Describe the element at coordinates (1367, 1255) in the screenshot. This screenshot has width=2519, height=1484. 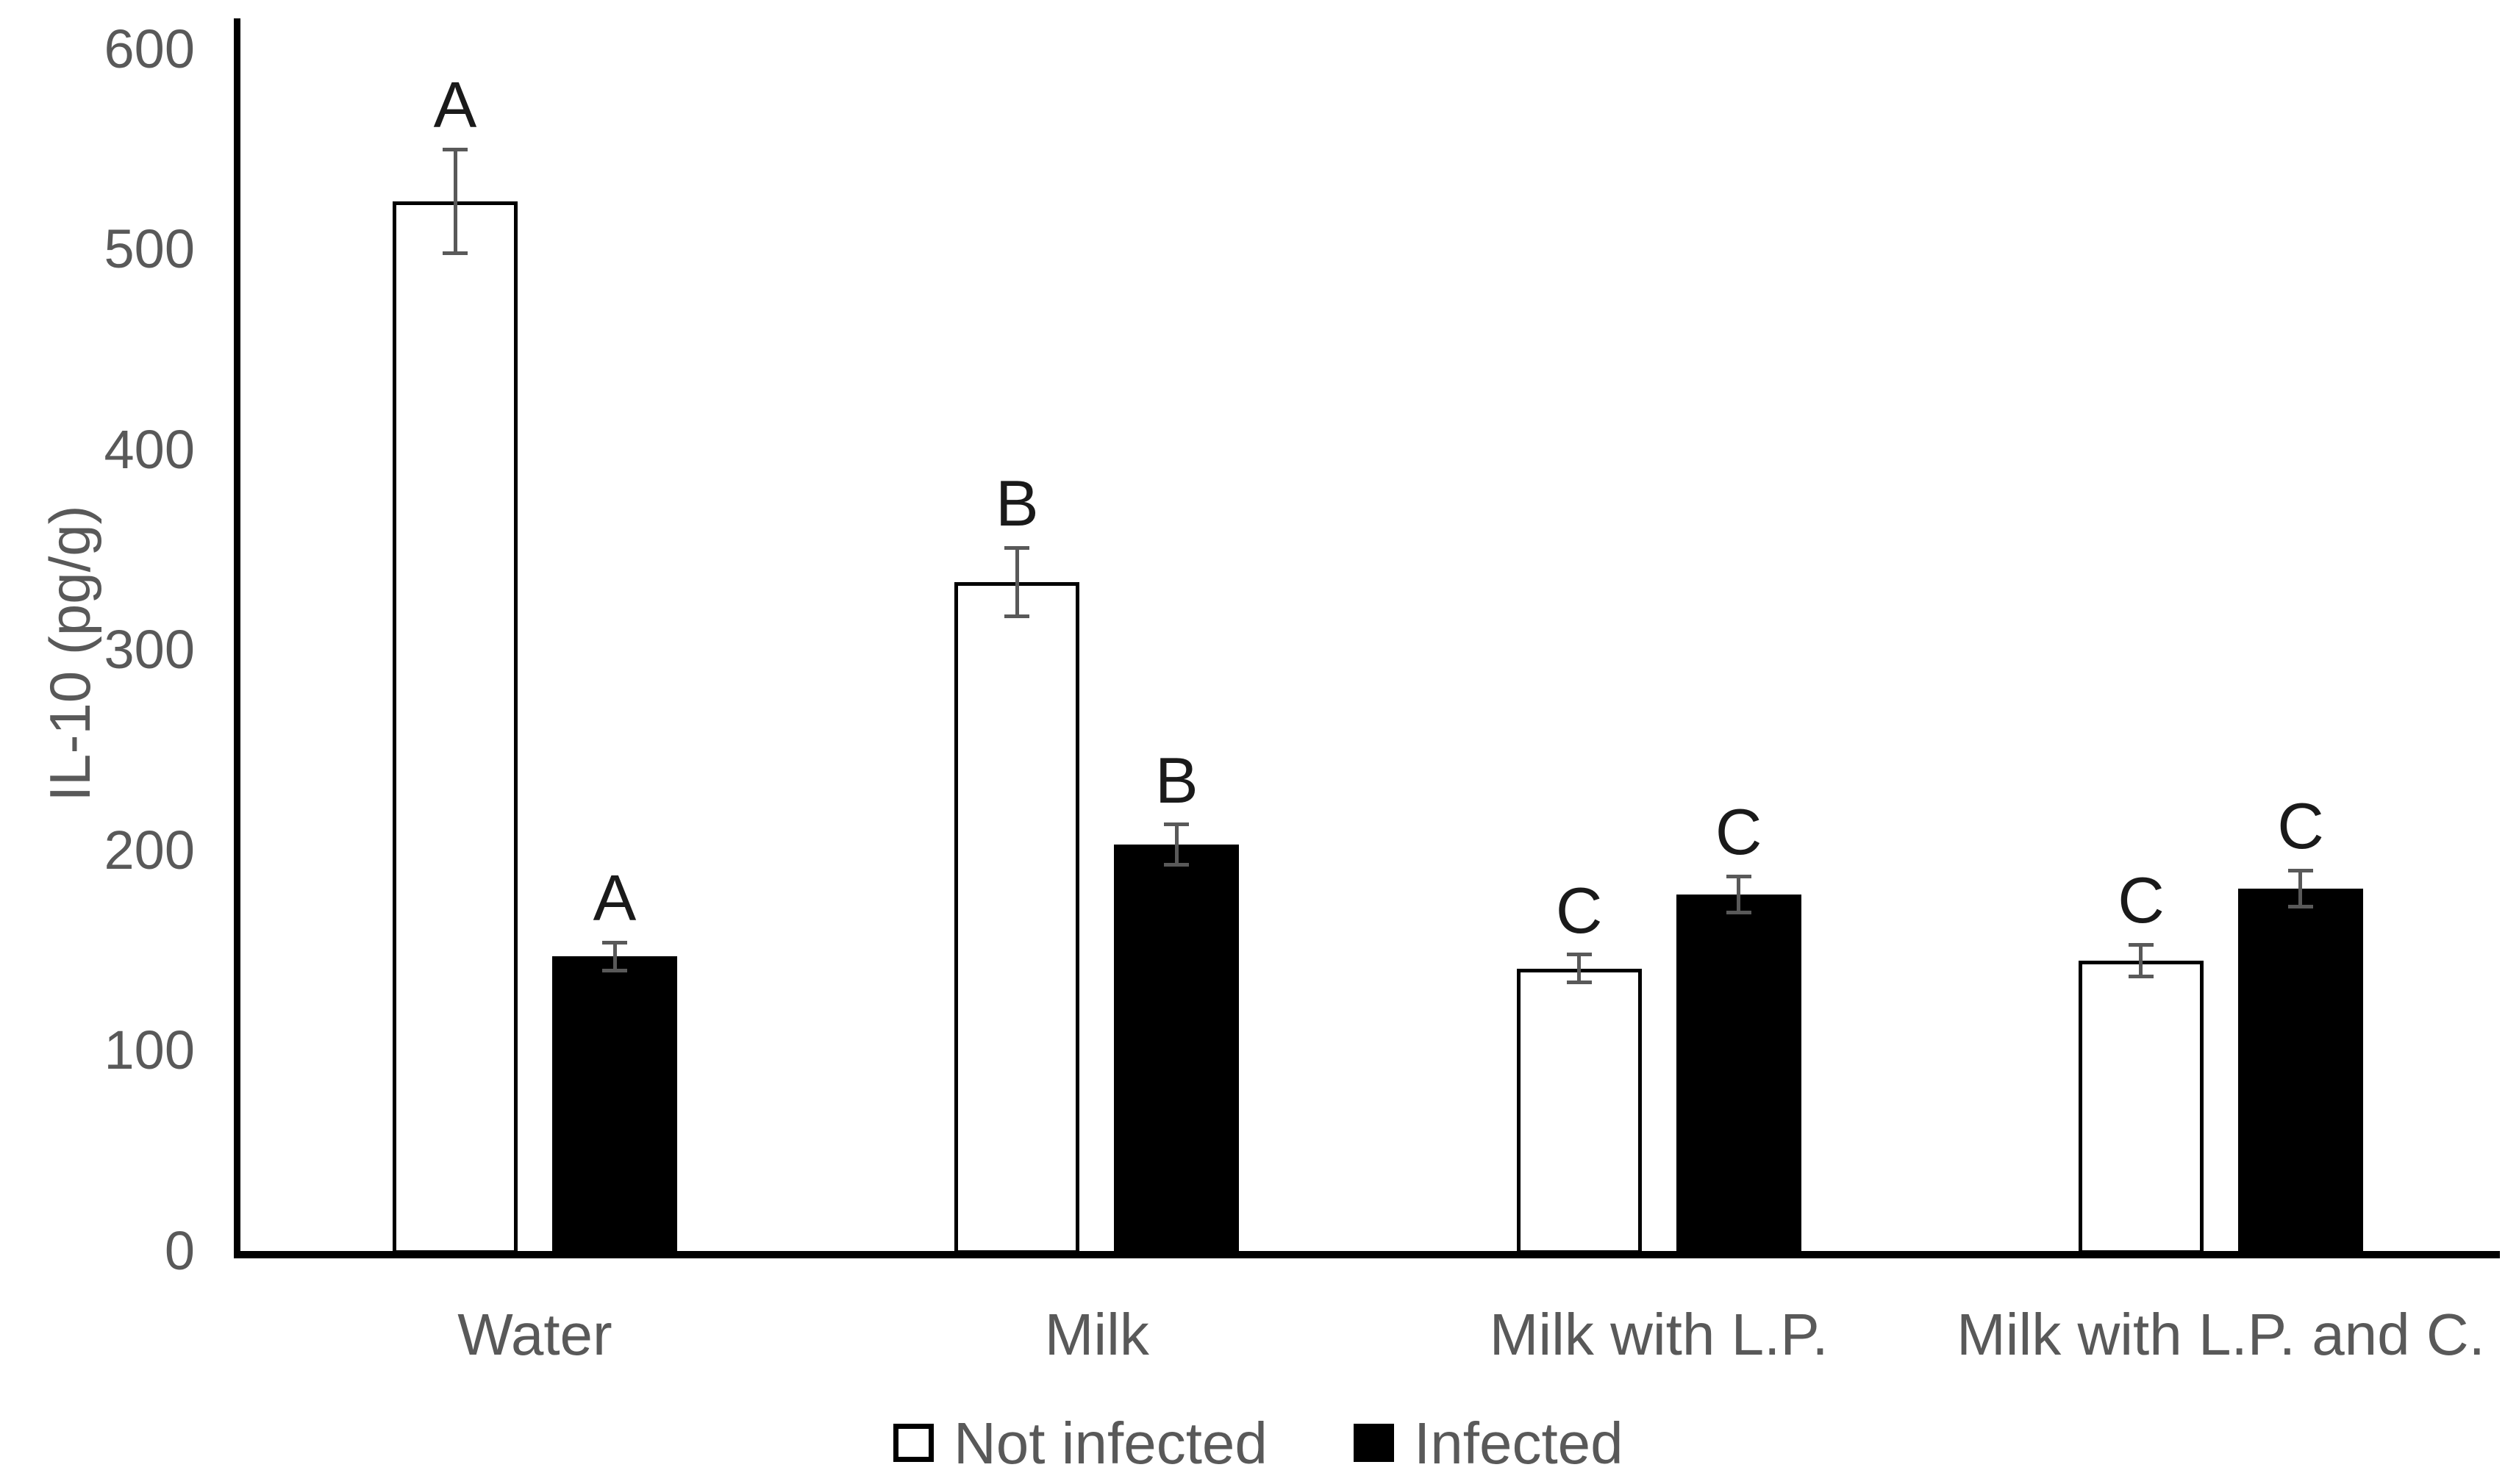
I see `x-axis-line` at that location.